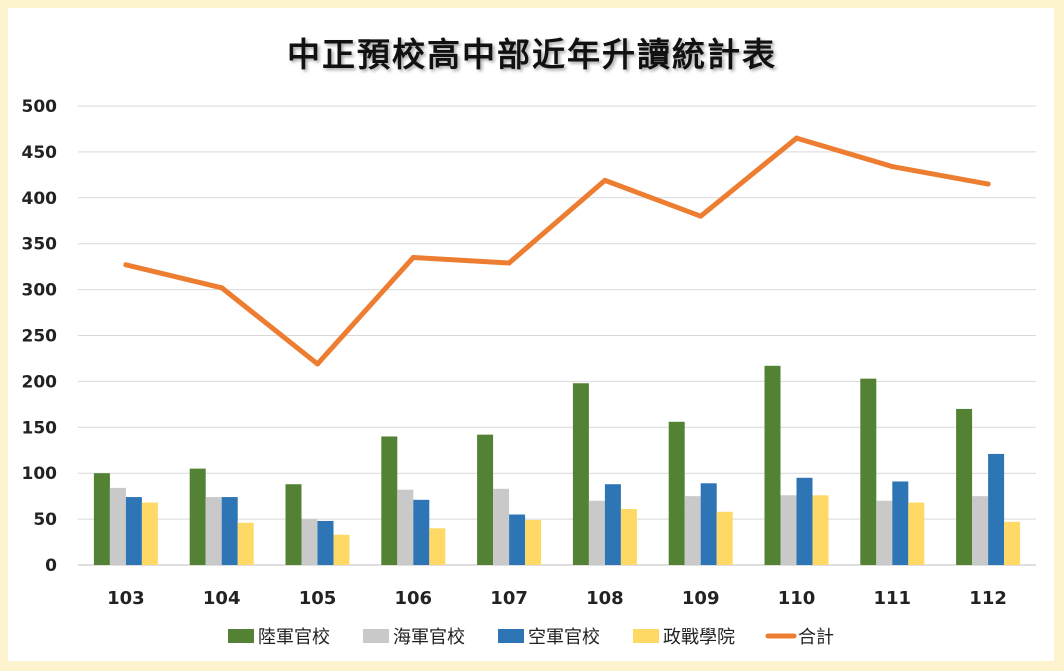  What do you see at coordinates (816, 637) in the screenshot?
I see `legend-label: 合計` at bounding box center [816, 637].